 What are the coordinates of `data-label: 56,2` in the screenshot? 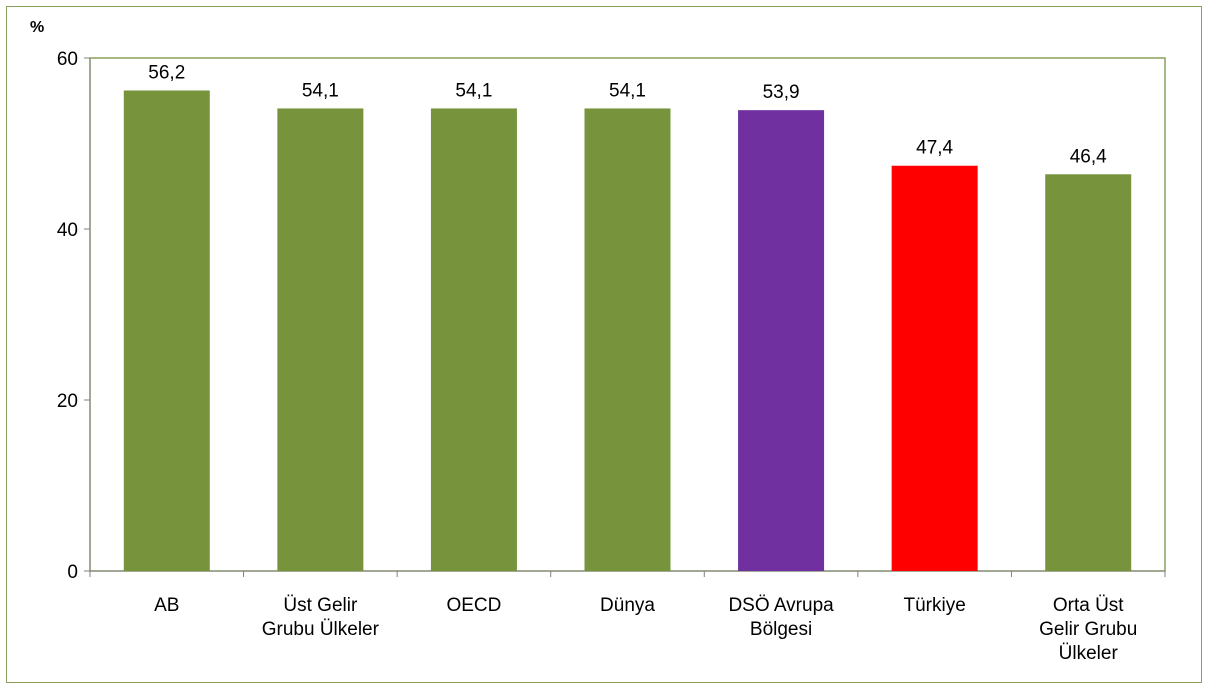 It's located at (166, 72).